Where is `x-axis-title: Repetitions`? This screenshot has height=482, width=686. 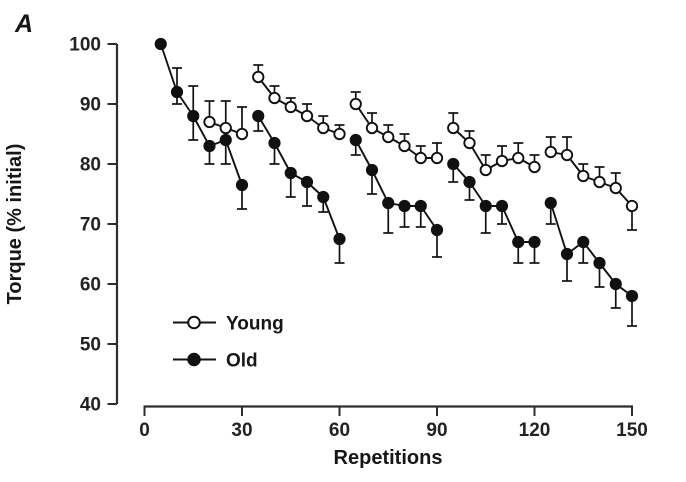
x-axis-title: Repetitions is located at coordinates (388, 458).